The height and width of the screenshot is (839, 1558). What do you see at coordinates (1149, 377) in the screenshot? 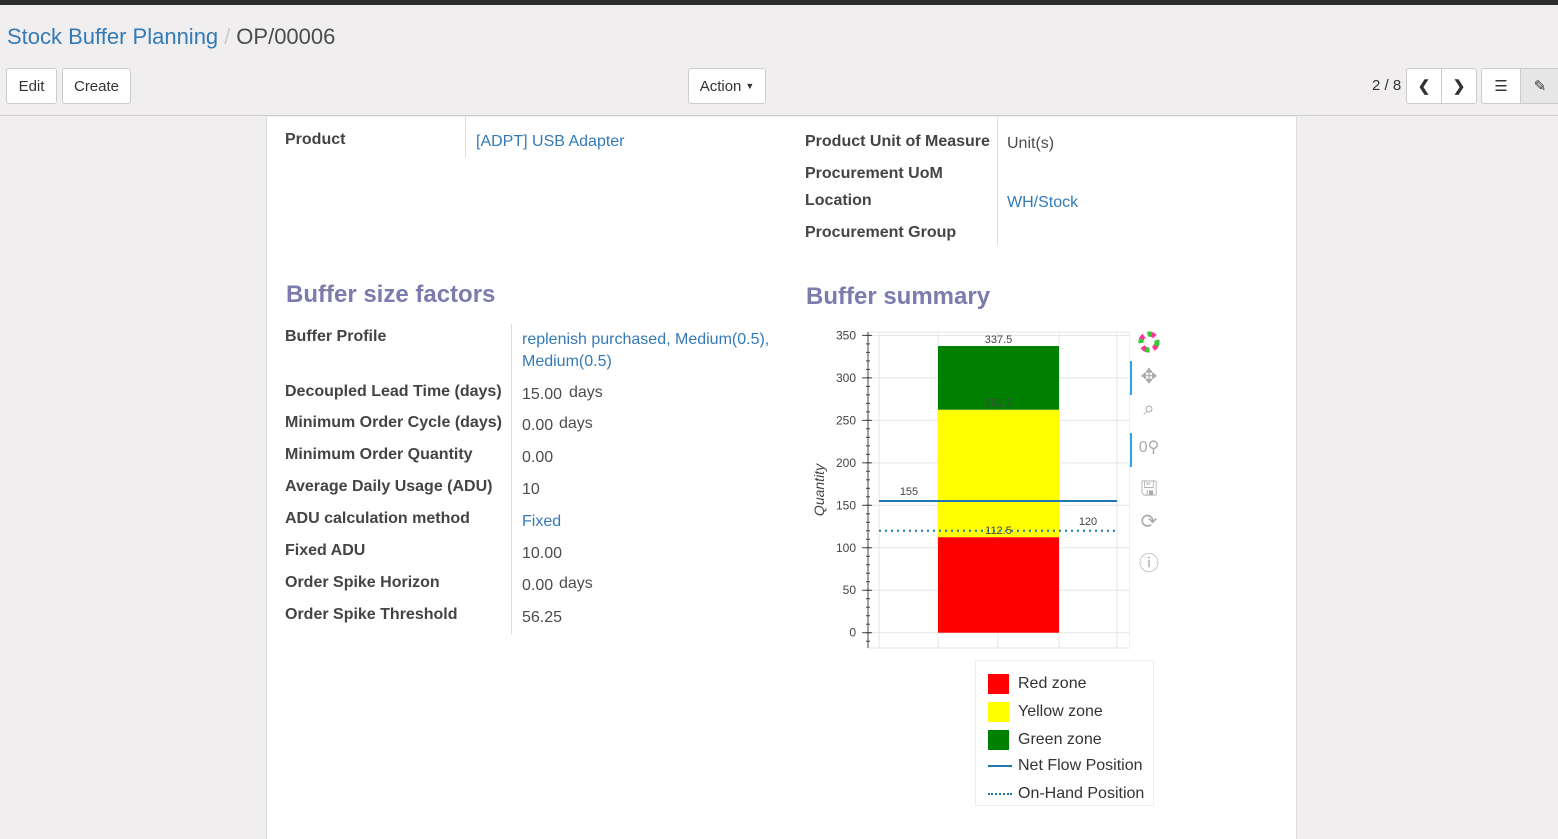
I see `pan-tool-icon: ✥` at bounding box center [1149, 377].